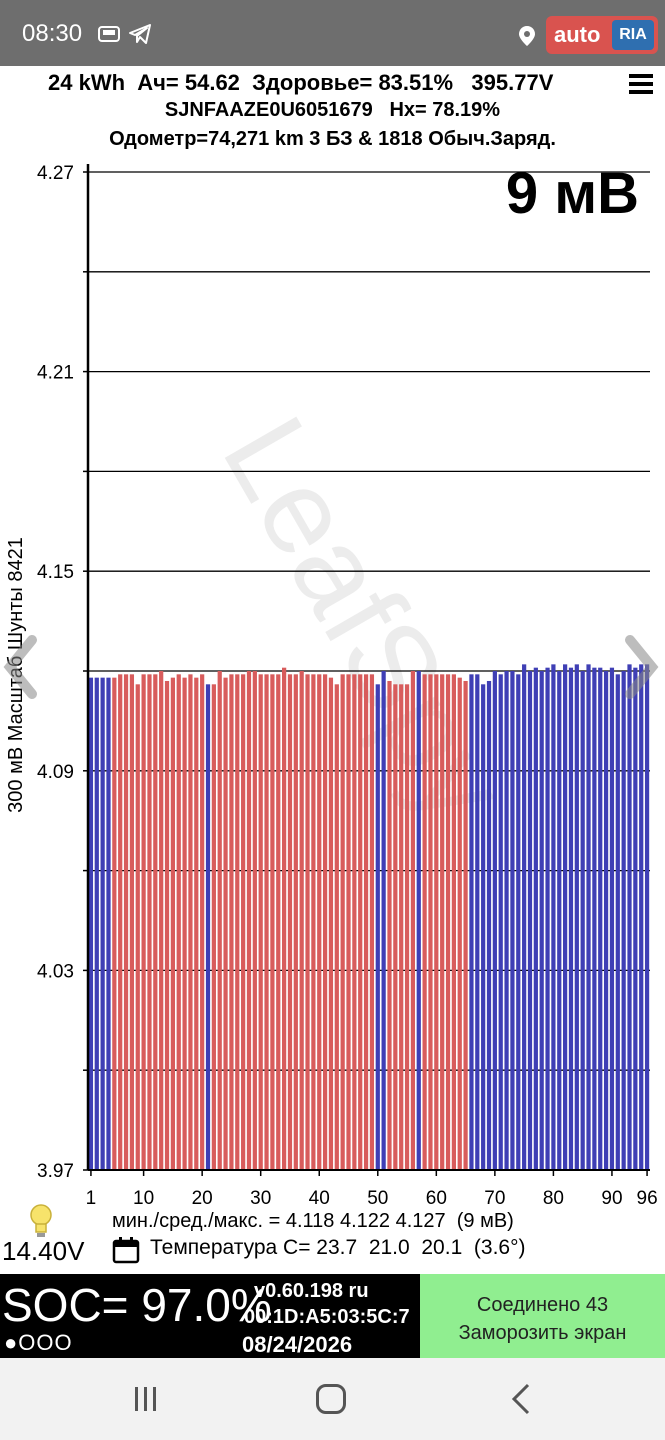 The width and height of the screenshot is (665, 1440). I want to click on calendar-icon, so click(126, 1250).